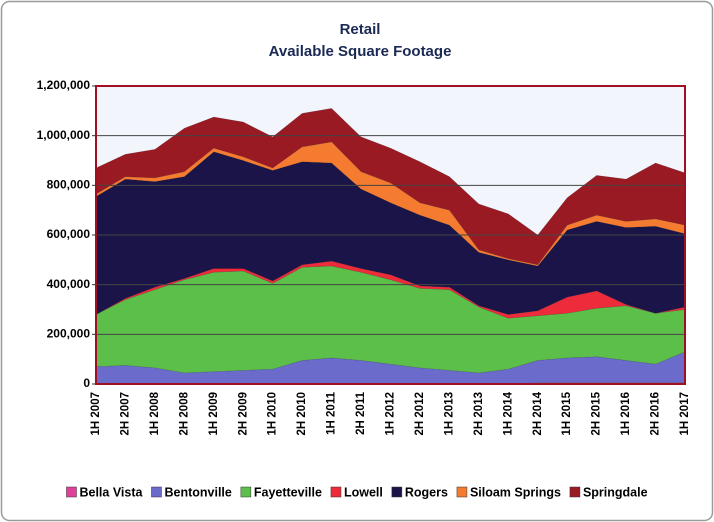 The width and height of the screenshot is (714, 522). I want to click on legend-label: Rogers, so click(426, 492).